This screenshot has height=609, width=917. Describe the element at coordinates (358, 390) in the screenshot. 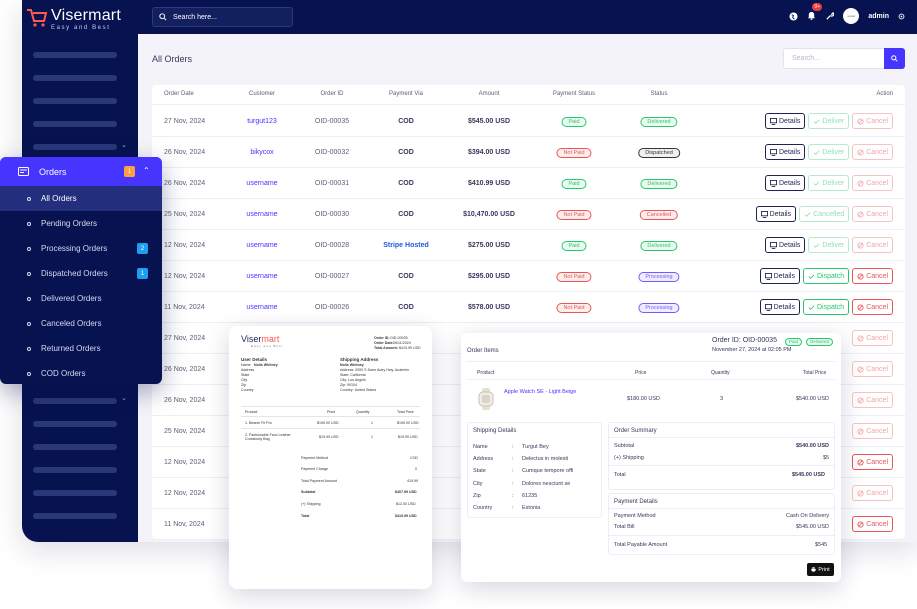

I see `invoice-shipping-country: Country: United States` at that location.